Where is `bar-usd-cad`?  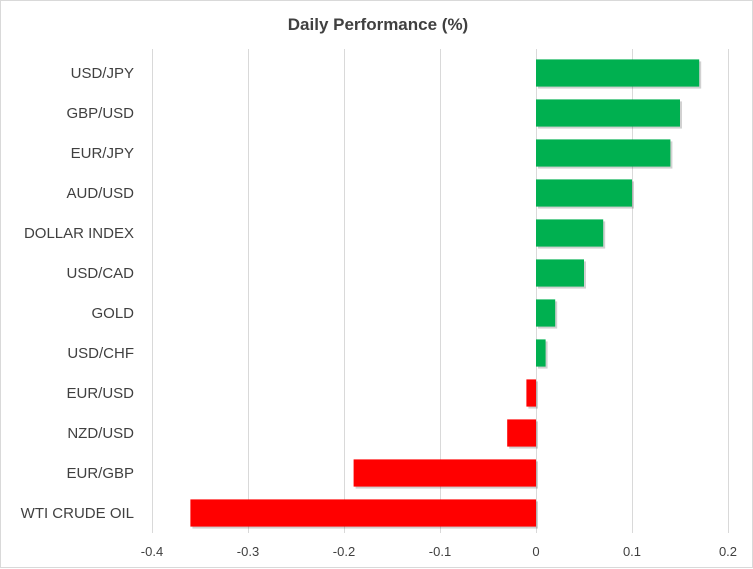 bar-usd-cad is located at coordinates (560, 273).